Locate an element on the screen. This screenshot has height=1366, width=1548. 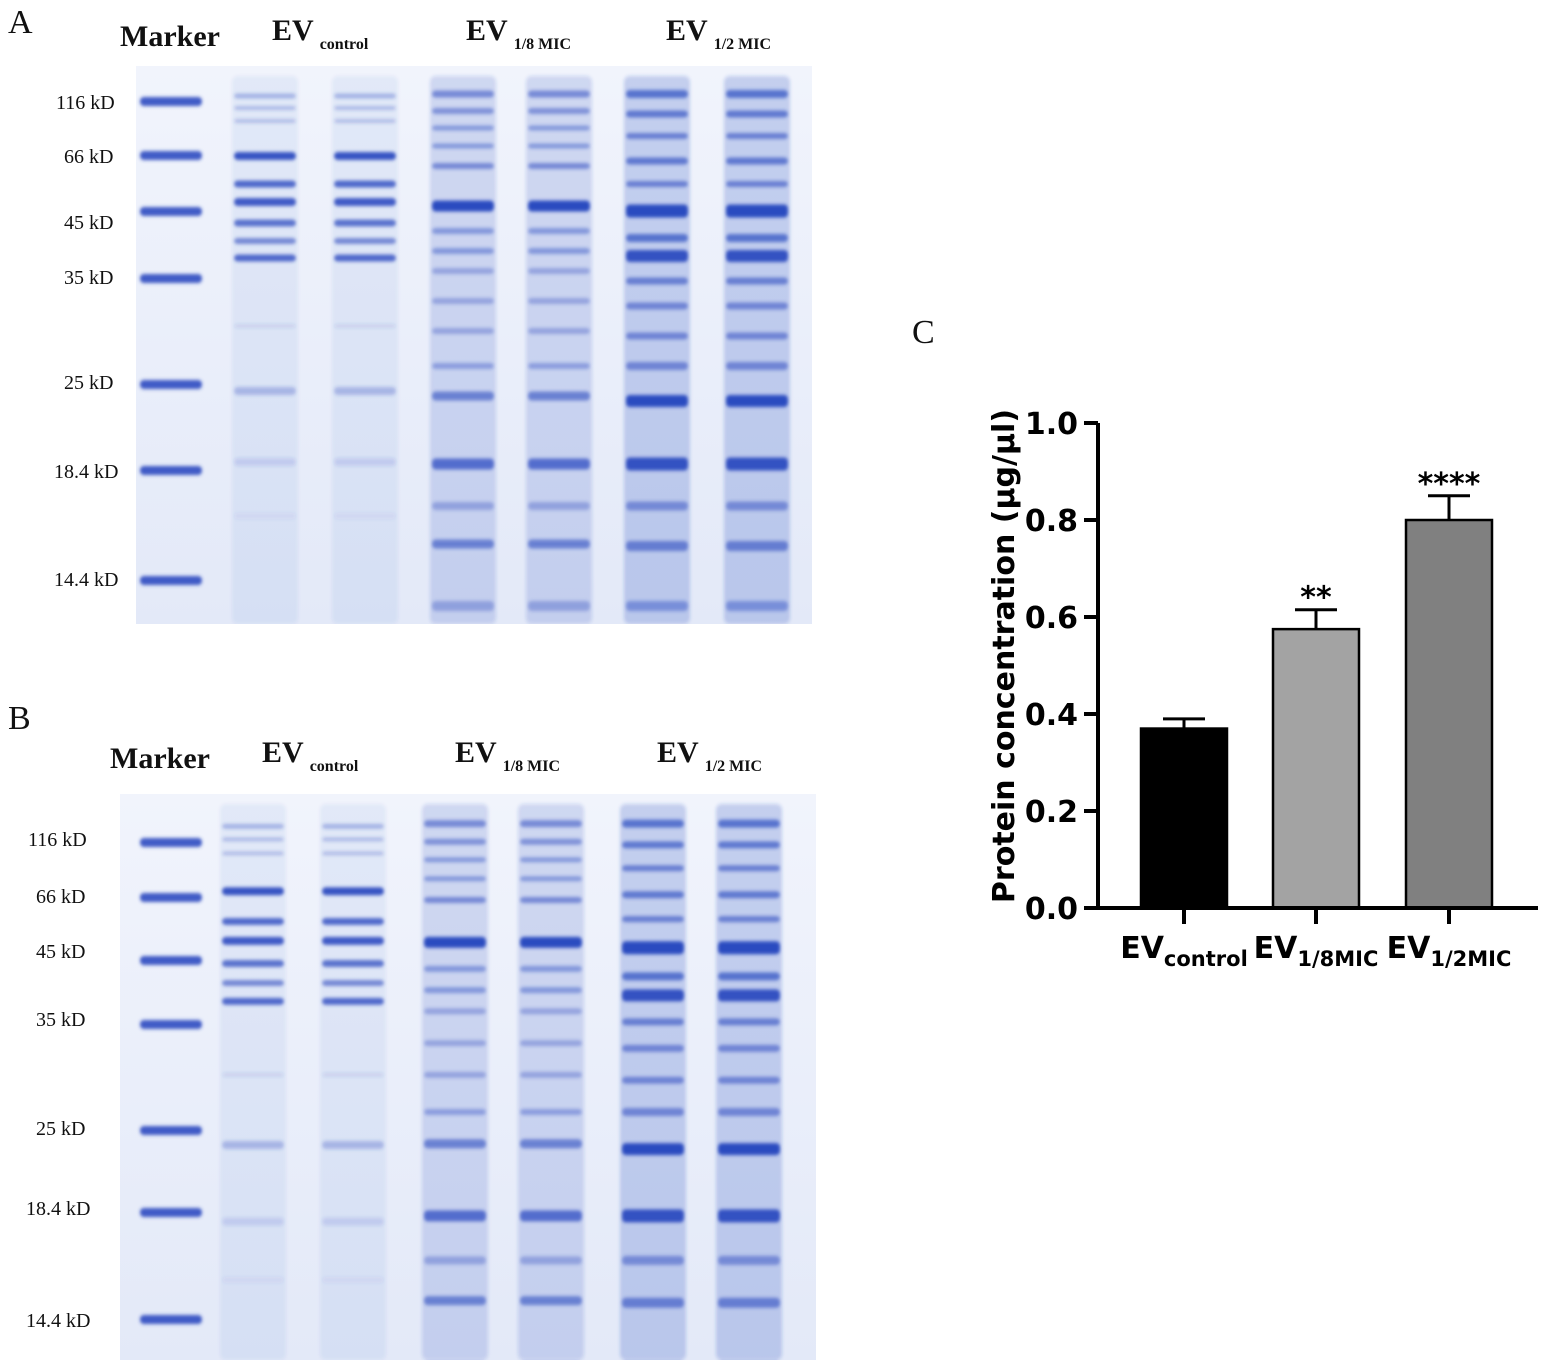
y-tick-label: 1.0 is located at coordinates (1051, 424).